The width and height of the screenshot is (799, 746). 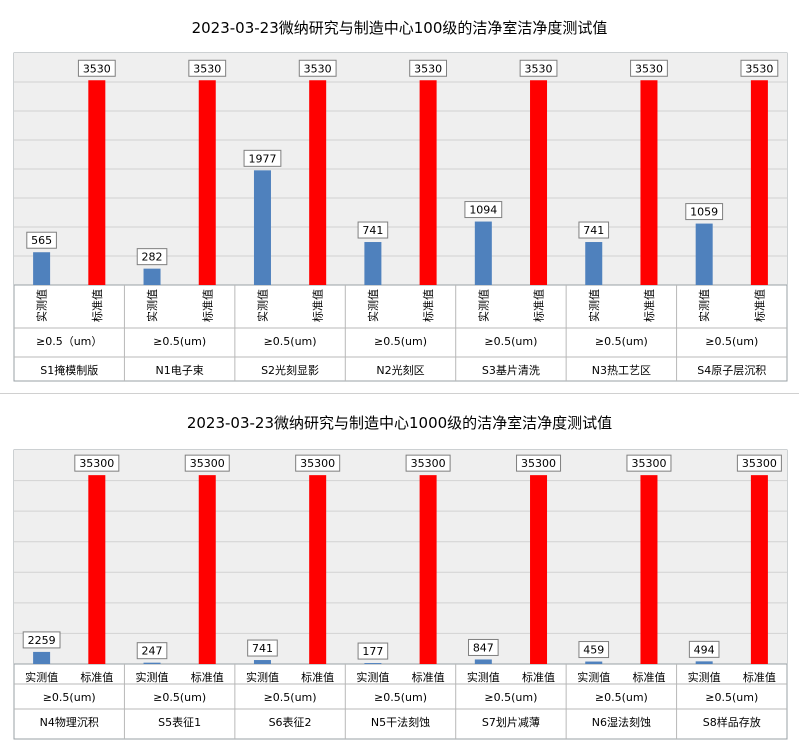 I want to click on data-label: 565, so click(x=41, y=240).